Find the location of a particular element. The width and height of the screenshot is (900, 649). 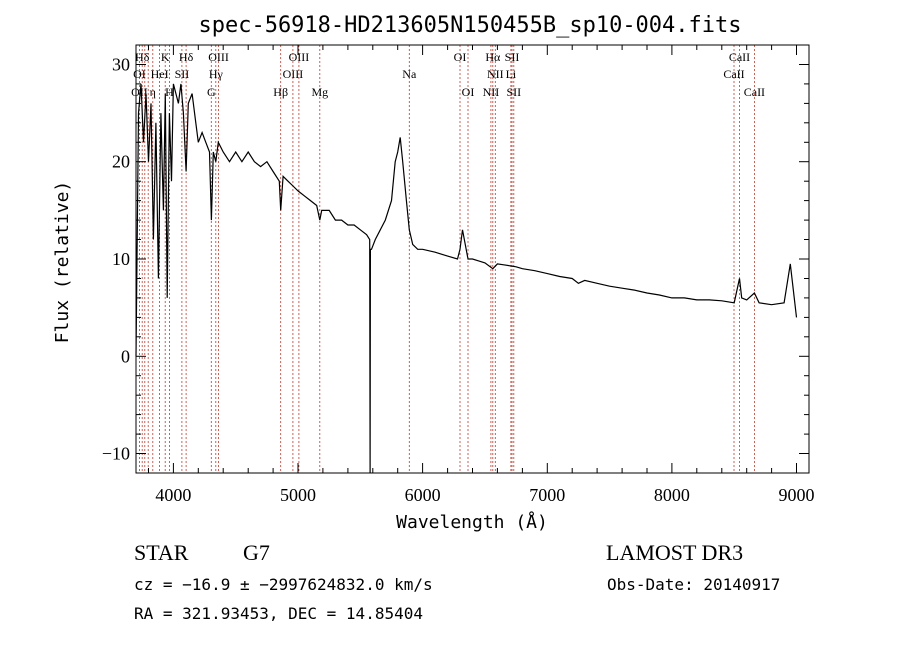

x-tick-label: 6000 is located at coordinates (423, 495).